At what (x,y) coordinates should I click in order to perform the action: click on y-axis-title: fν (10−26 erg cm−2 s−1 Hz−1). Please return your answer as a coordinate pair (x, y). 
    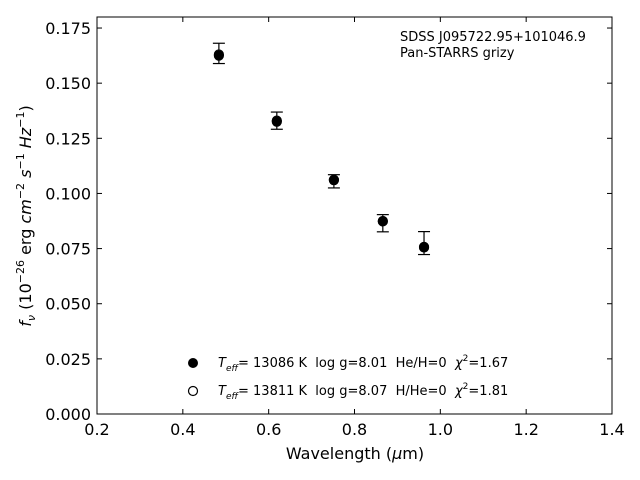
    Looking at the image, I should click on (26, 215).